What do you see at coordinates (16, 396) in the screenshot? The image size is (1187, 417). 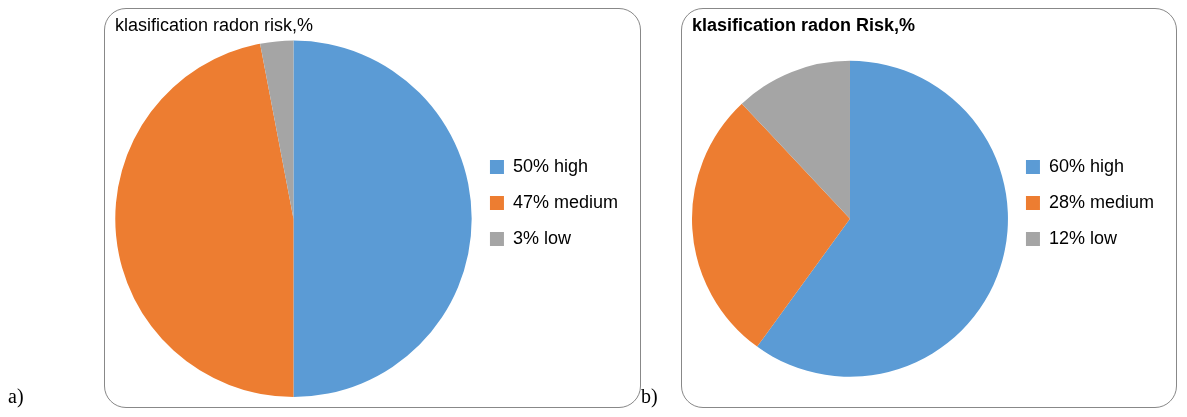 I see `text: a)` at bounding box center [16, 396].